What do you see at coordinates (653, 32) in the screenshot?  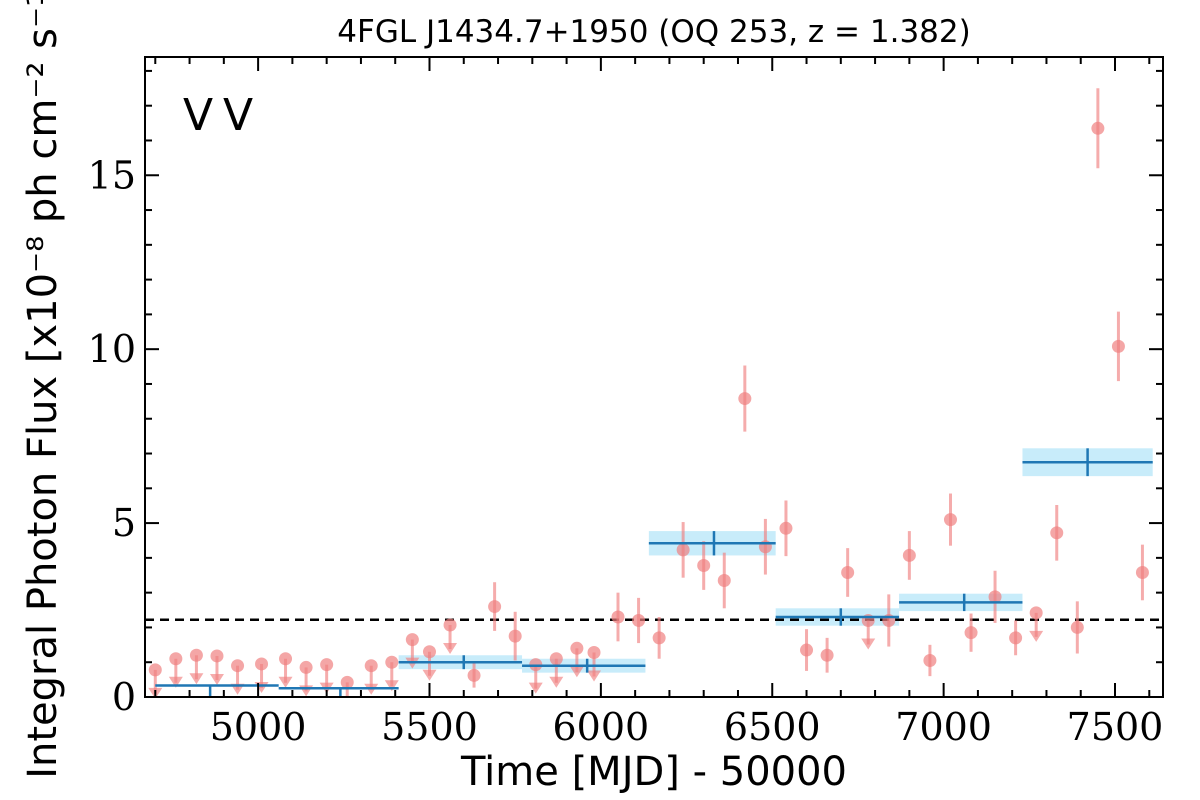 I see `chart-title: 4FGL J1434.7+1950 (OQ 253, z = 1.382)` at bounding box center [653, 32].